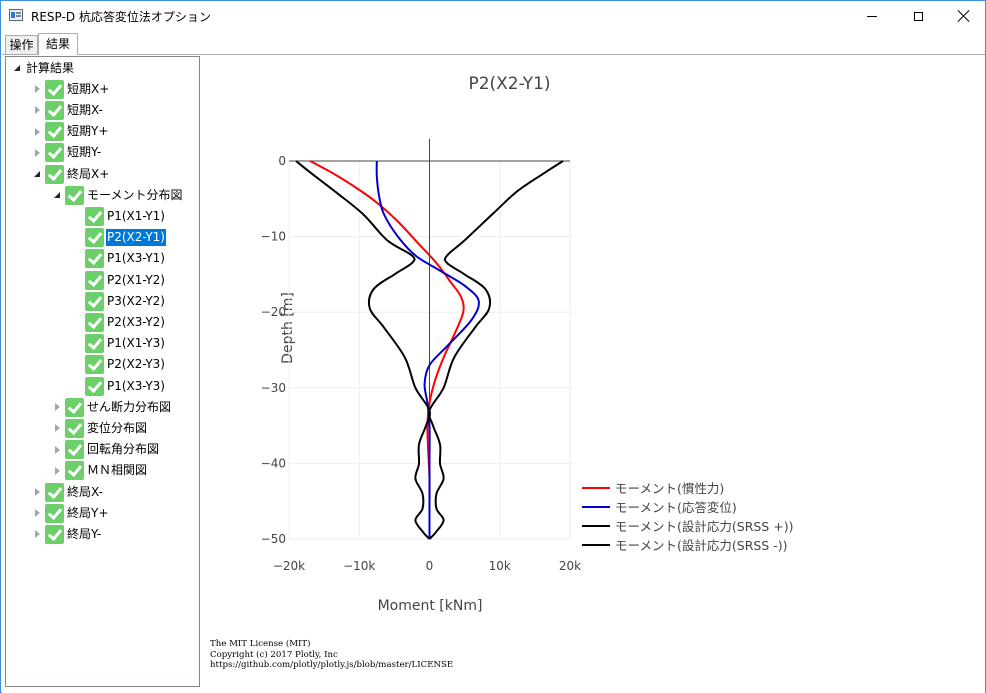  I want to click on tree-item: 終局X-, so click(68, 492).